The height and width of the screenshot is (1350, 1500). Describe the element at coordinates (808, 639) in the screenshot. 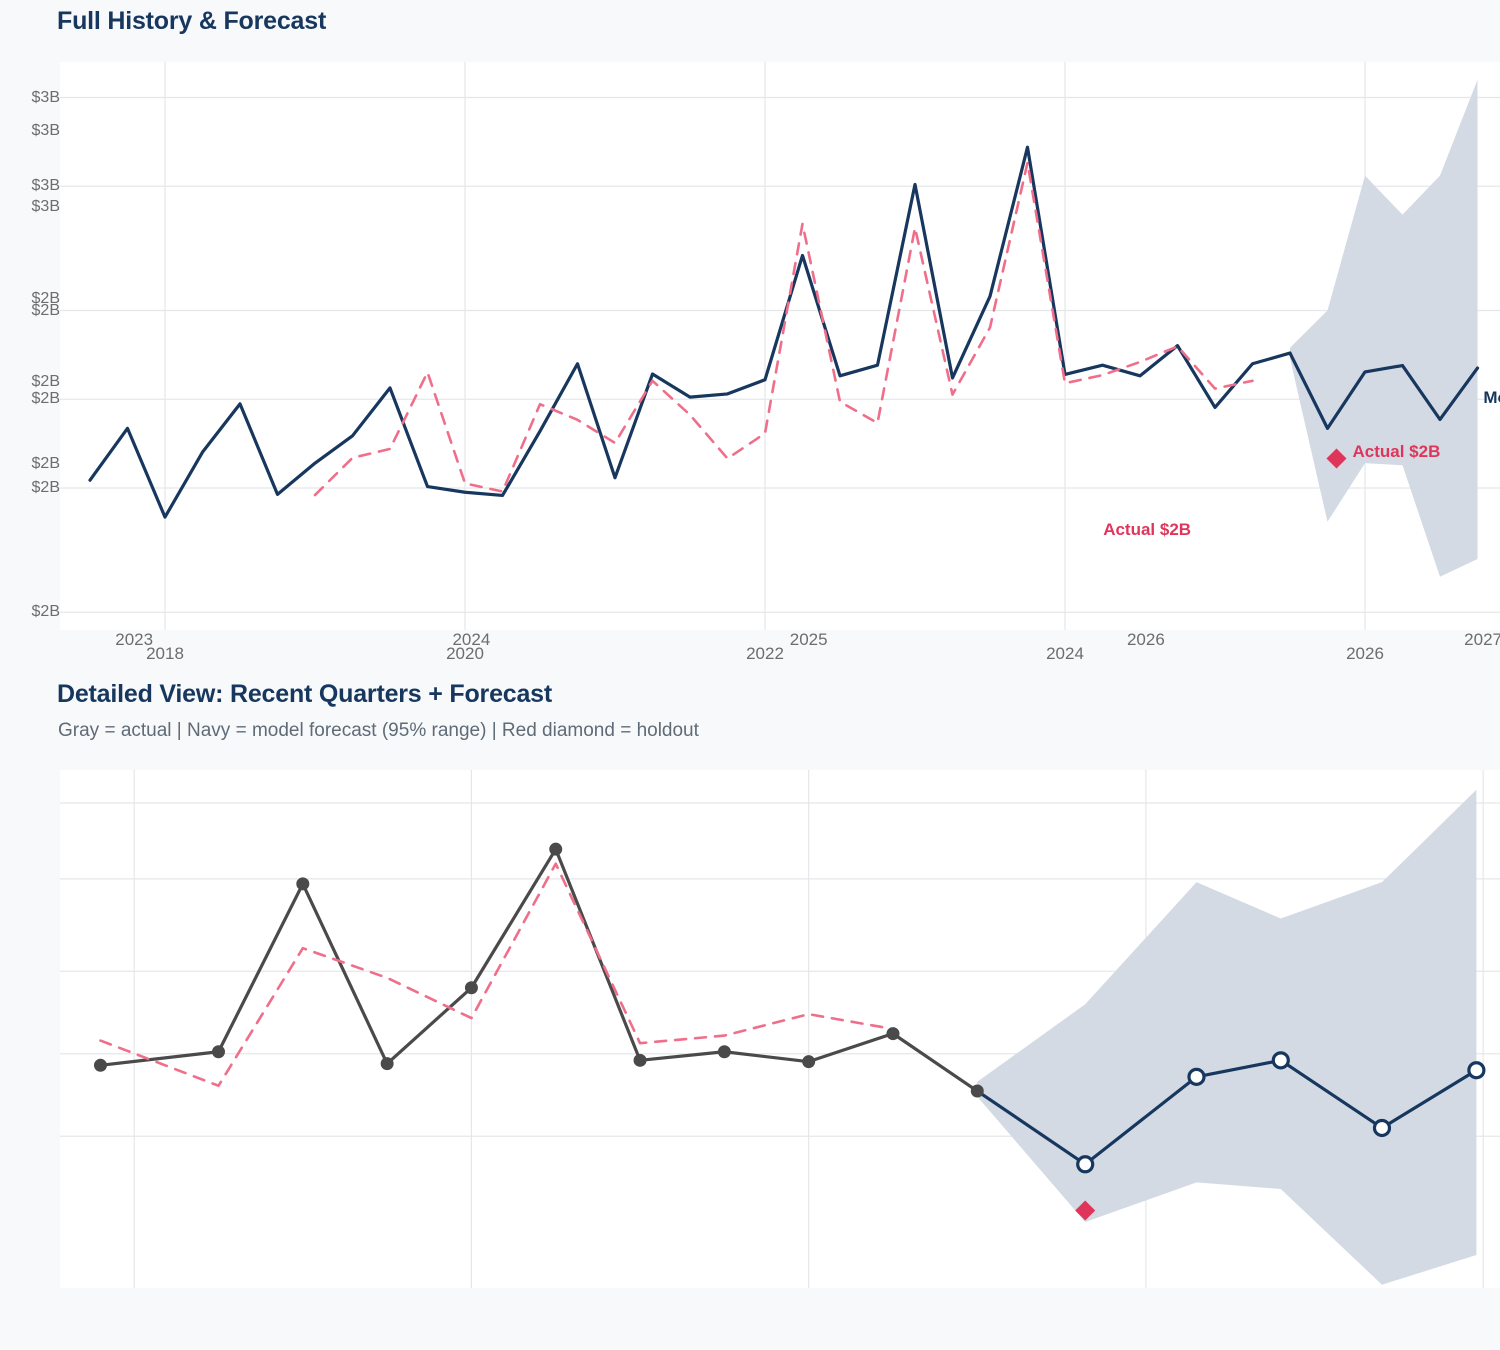

I see `x-axis-tick-label: 2025` at that location.